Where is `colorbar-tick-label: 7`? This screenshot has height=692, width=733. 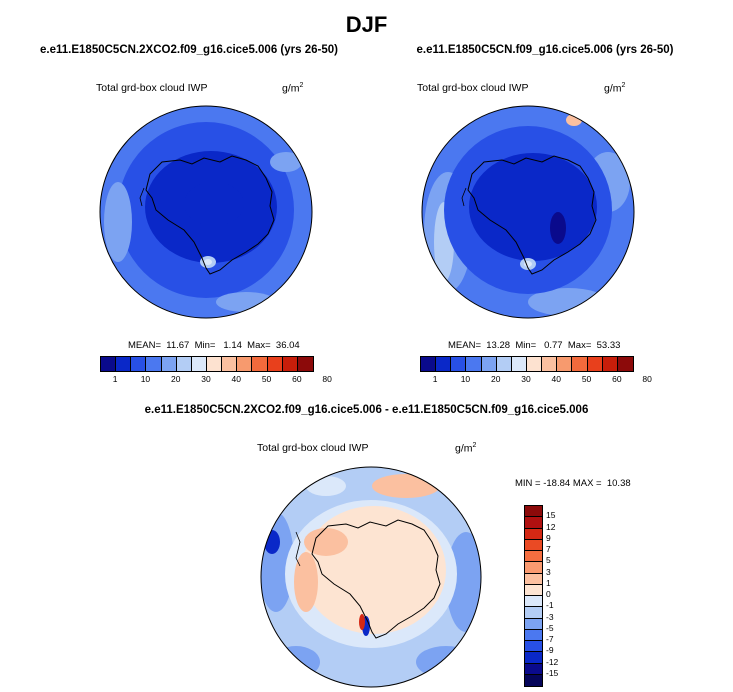 colorbar-tick-label: 7 is located at coordinates (548, 549).